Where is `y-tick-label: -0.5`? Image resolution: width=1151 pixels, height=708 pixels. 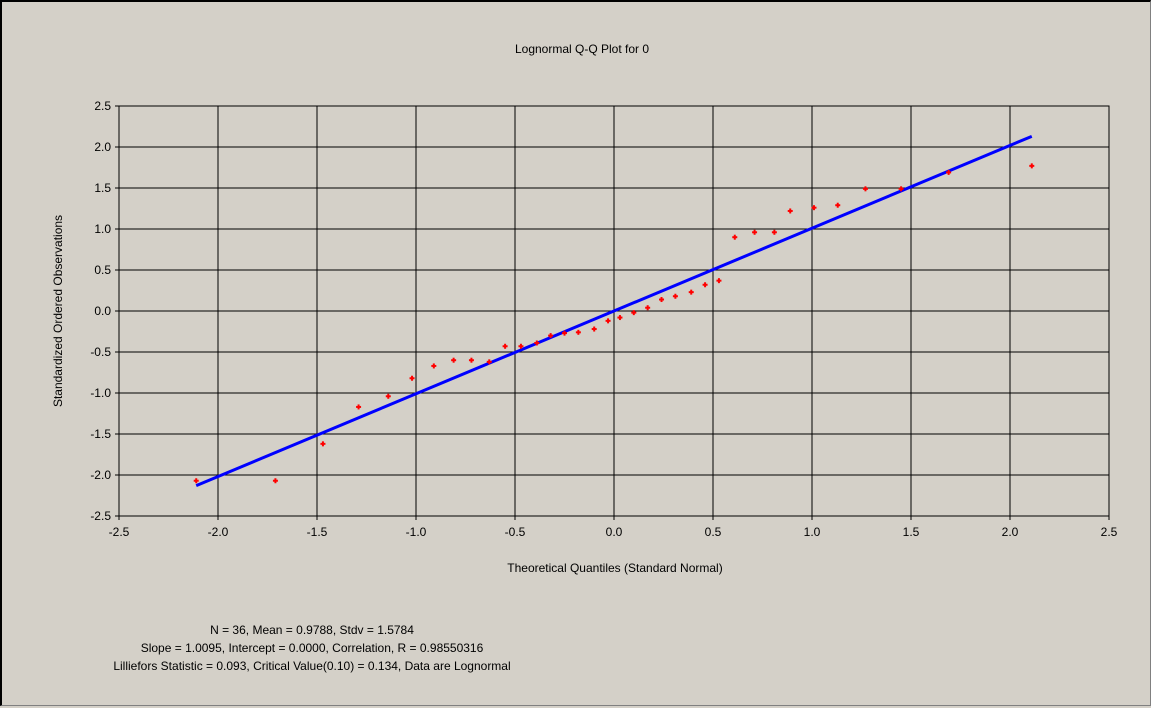 y-tick-label: -0.5 is located at coordinates (100, 352).